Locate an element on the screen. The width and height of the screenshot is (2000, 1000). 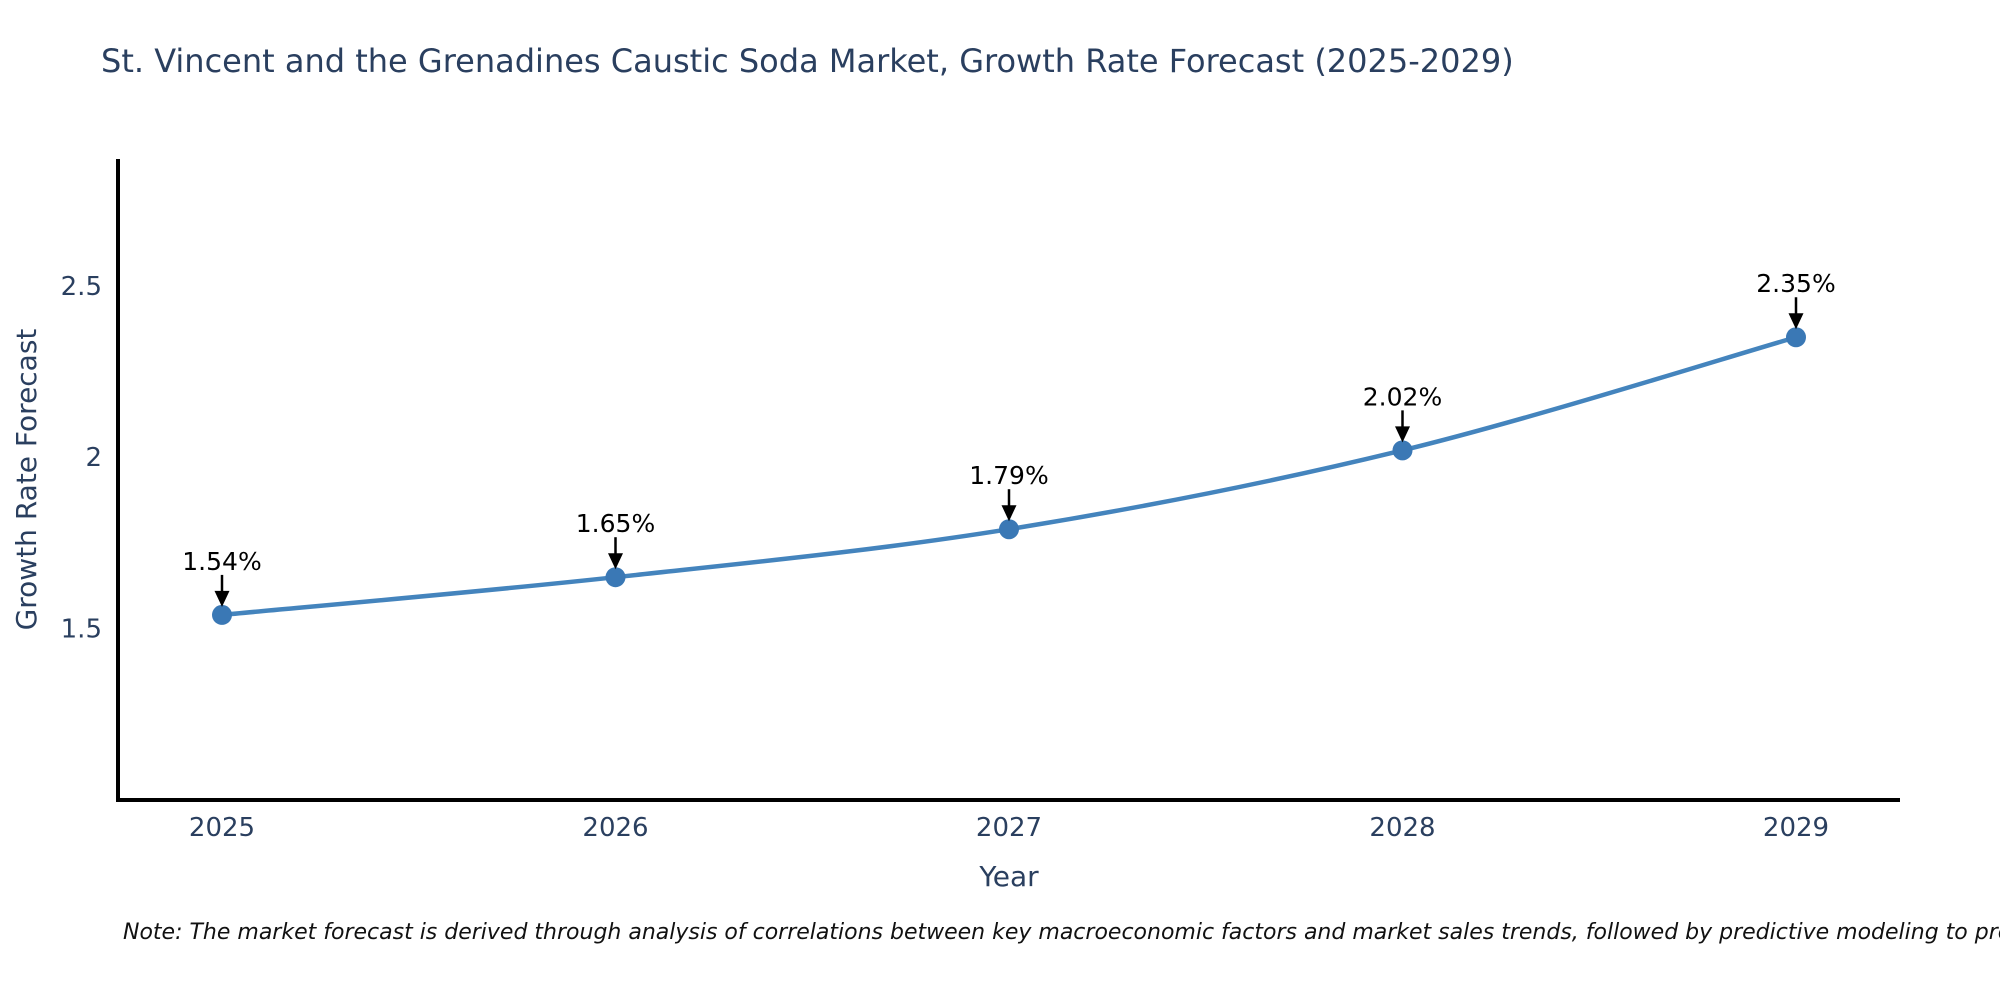
x-tick-label: 2027 is located at coordinates (1009, 828).